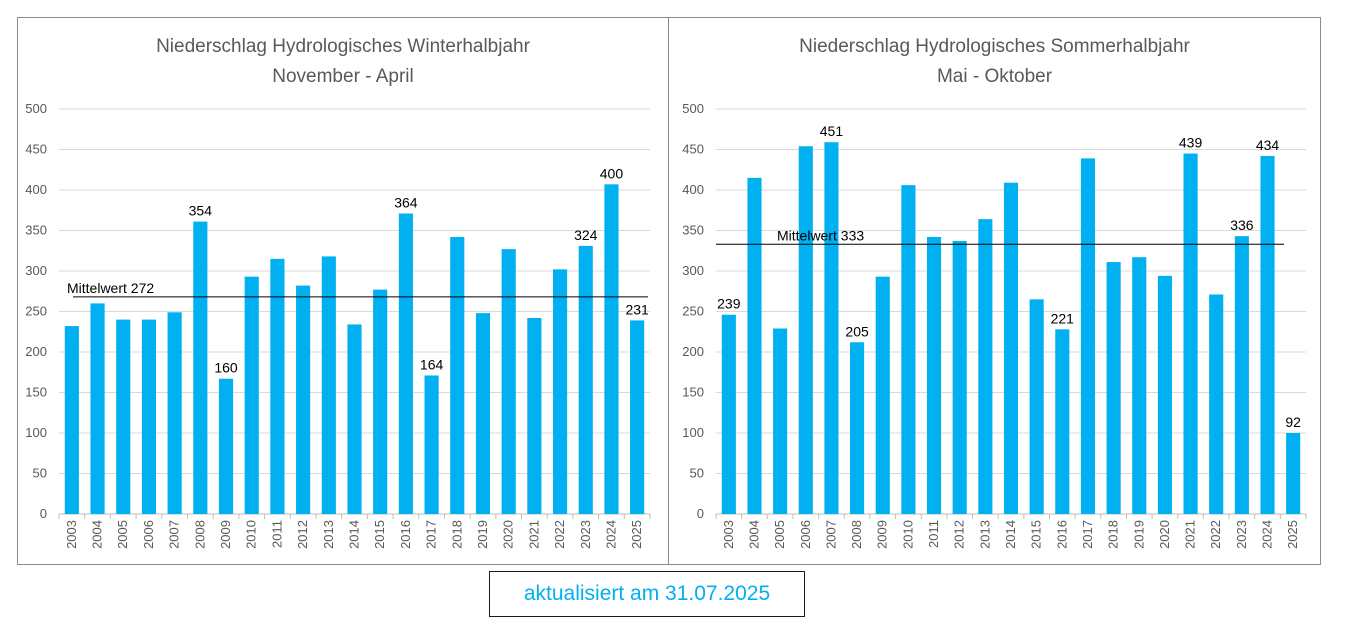 This screenshot has width=1350, height=631. What do you see at coordinates (405, 534) in the screenshot?
I see `x-tick-label: 2016` at bounding box center [405, 534].